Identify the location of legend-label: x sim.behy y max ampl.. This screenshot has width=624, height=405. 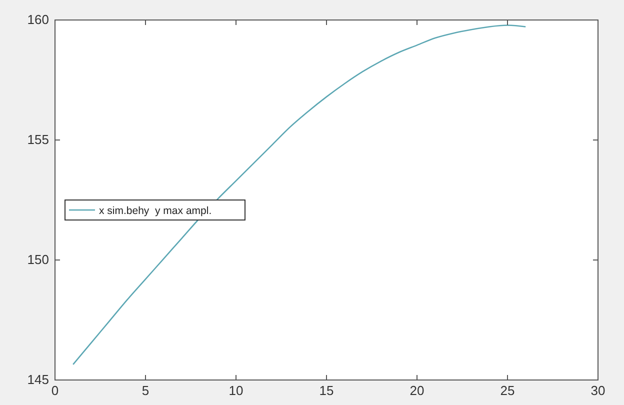
(155, 211).